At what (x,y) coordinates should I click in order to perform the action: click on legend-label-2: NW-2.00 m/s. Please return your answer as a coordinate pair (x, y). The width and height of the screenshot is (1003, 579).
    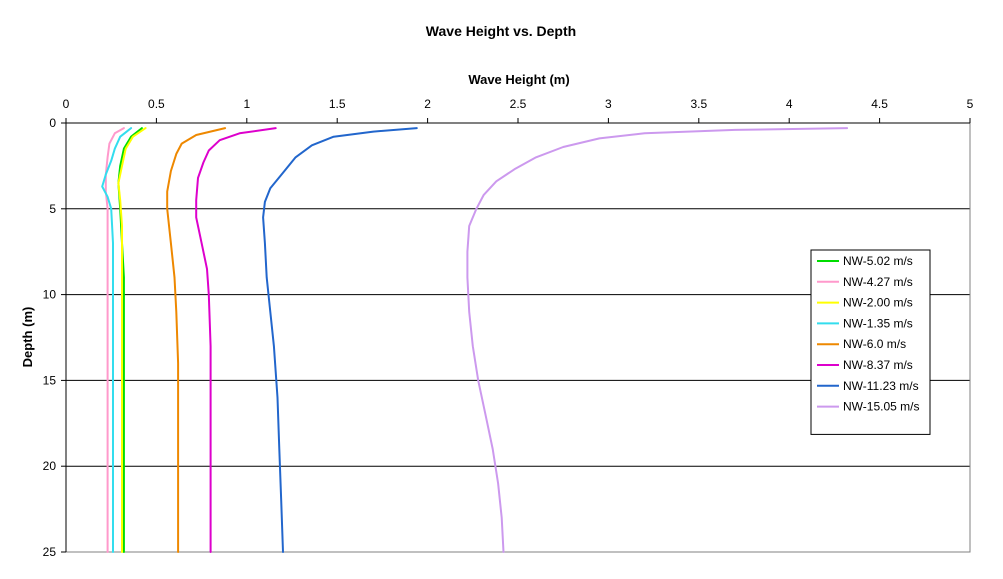
    Looking at the image, I should click on (878, 303).